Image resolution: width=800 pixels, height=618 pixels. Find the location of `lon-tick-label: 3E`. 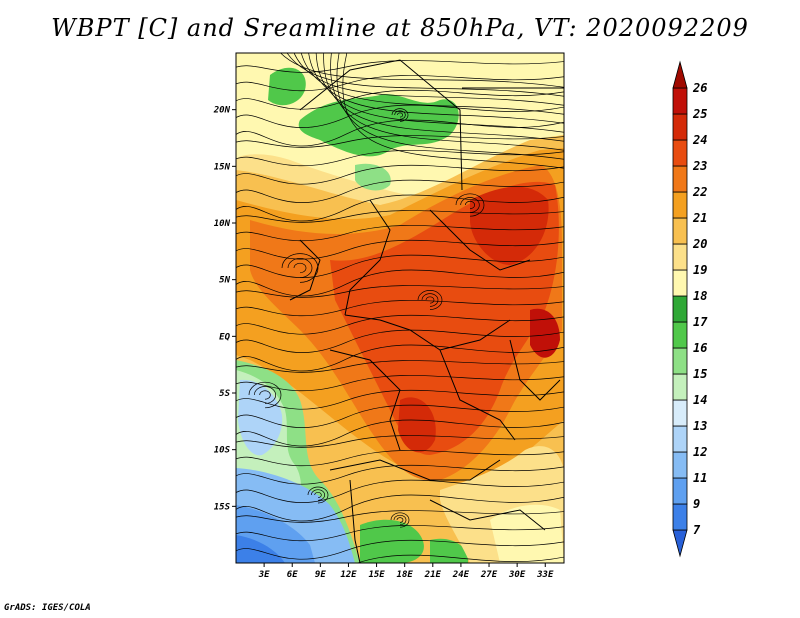

lon-tick-label: 3E is located at coordinates (264, 575).